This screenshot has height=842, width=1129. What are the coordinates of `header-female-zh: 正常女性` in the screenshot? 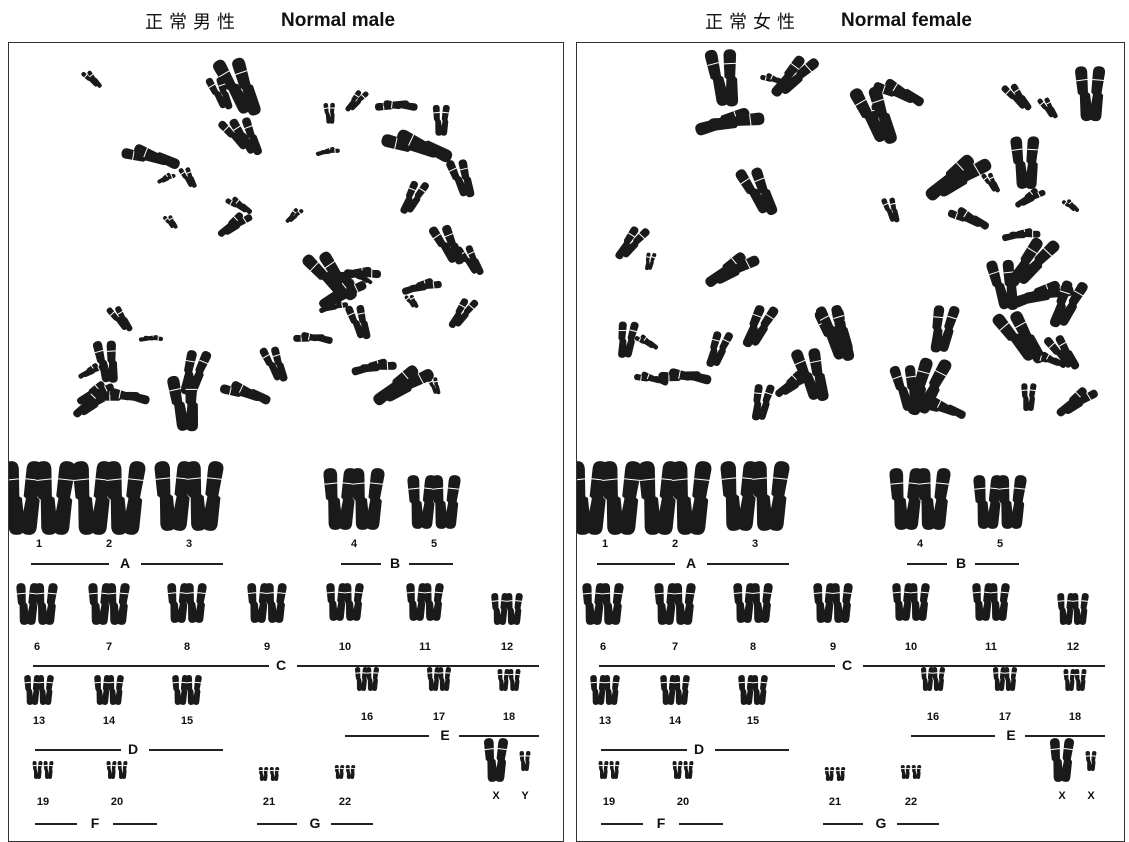 It's located at (753, 22).